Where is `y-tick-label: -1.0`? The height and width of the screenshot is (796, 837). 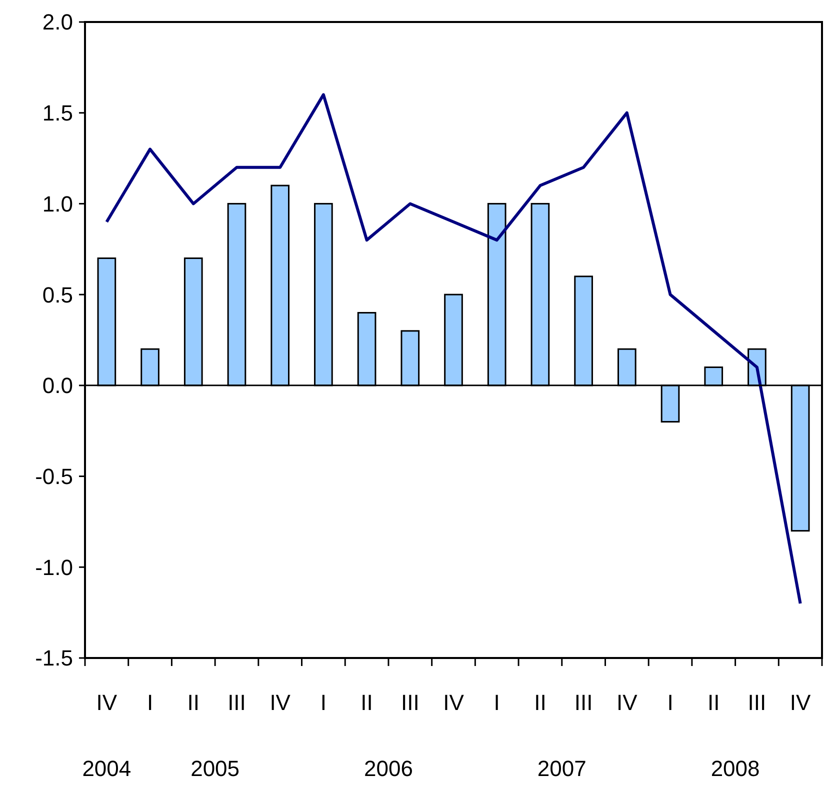 y-tick-label: -1.0 is located at coordinates (54, 567).